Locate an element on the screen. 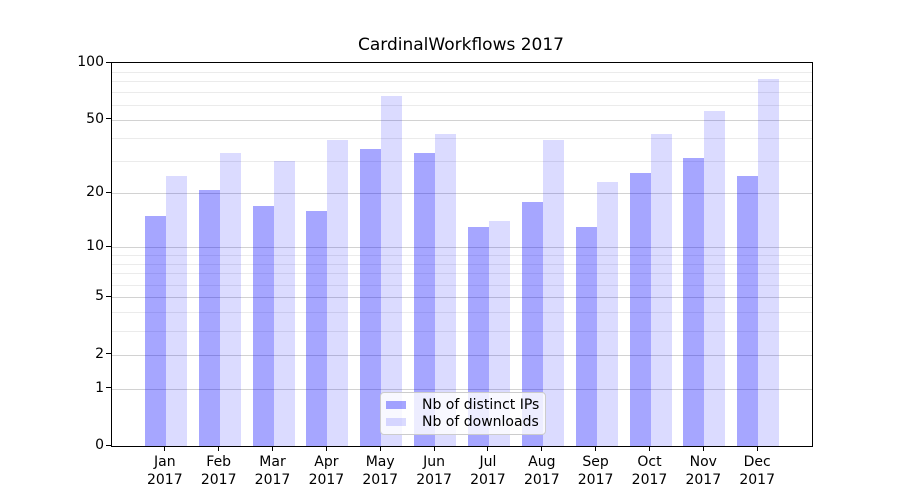  x-tick-month: Sep is located at coordinates (595, 462).